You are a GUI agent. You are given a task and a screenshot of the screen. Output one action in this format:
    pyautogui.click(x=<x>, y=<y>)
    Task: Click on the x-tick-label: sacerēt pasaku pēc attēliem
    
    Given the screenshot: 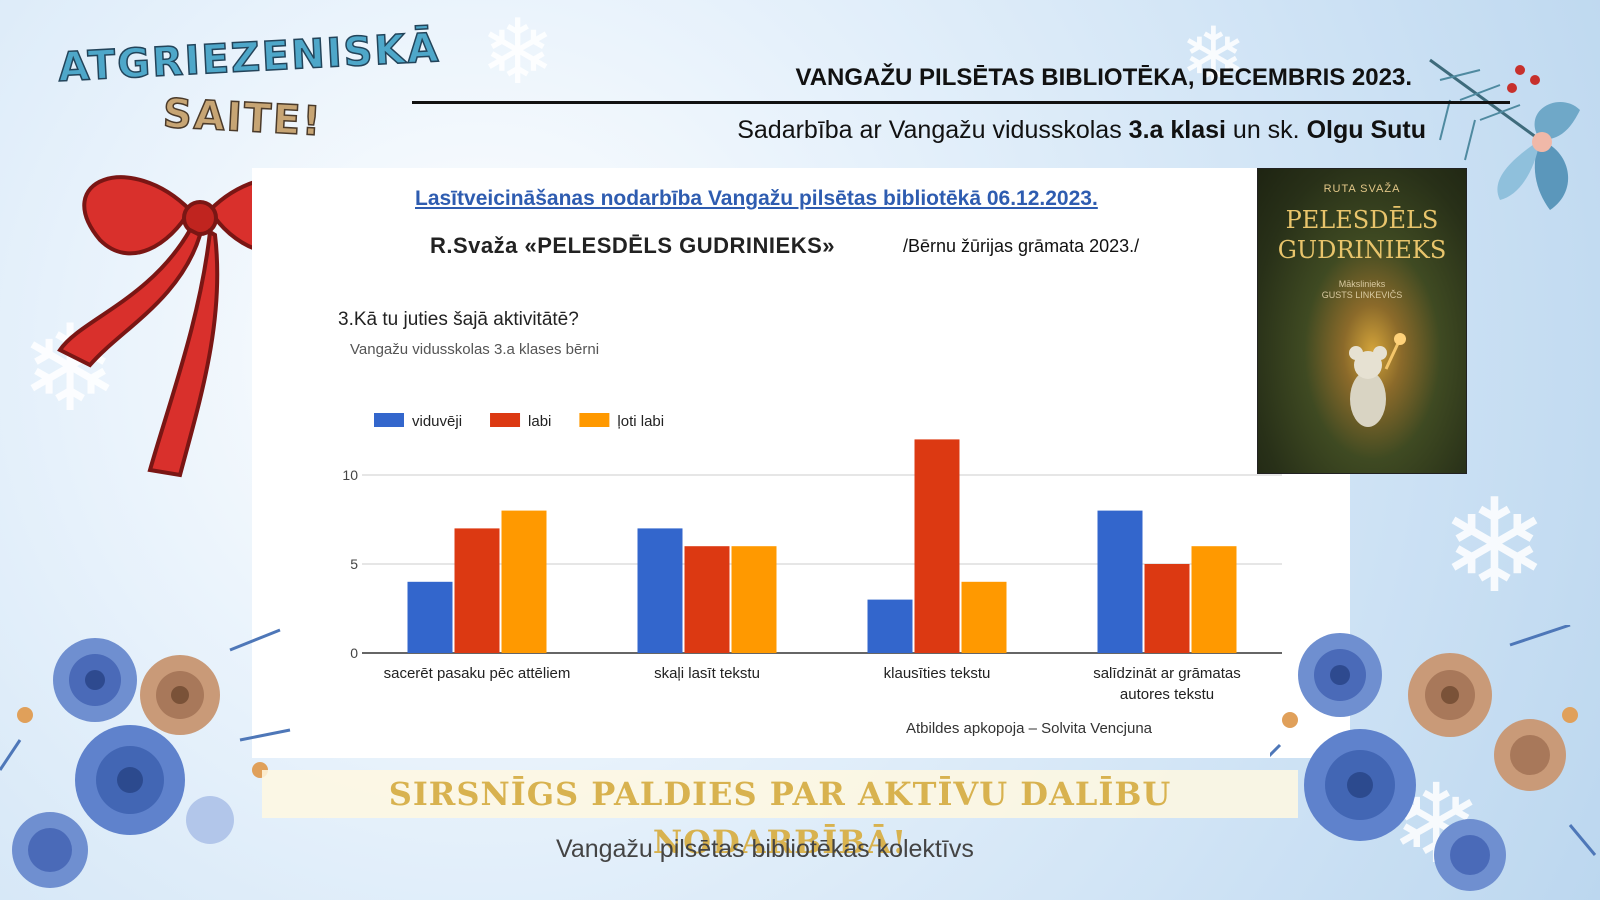 What is the action you would take?
    pyautogui.click(x=477, y=673)
    